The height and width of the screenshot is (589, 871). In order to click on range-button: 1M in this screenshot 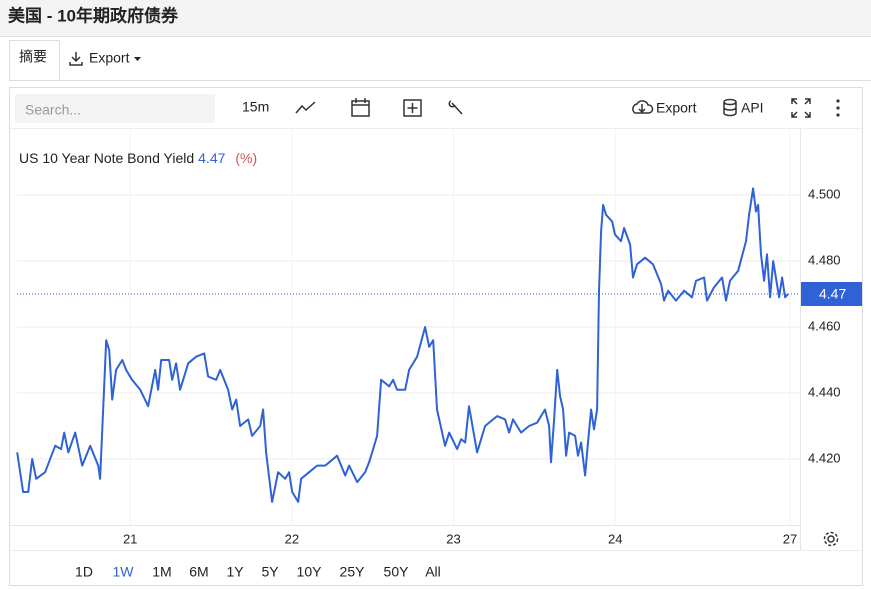, I will do `click(161, 572)`.